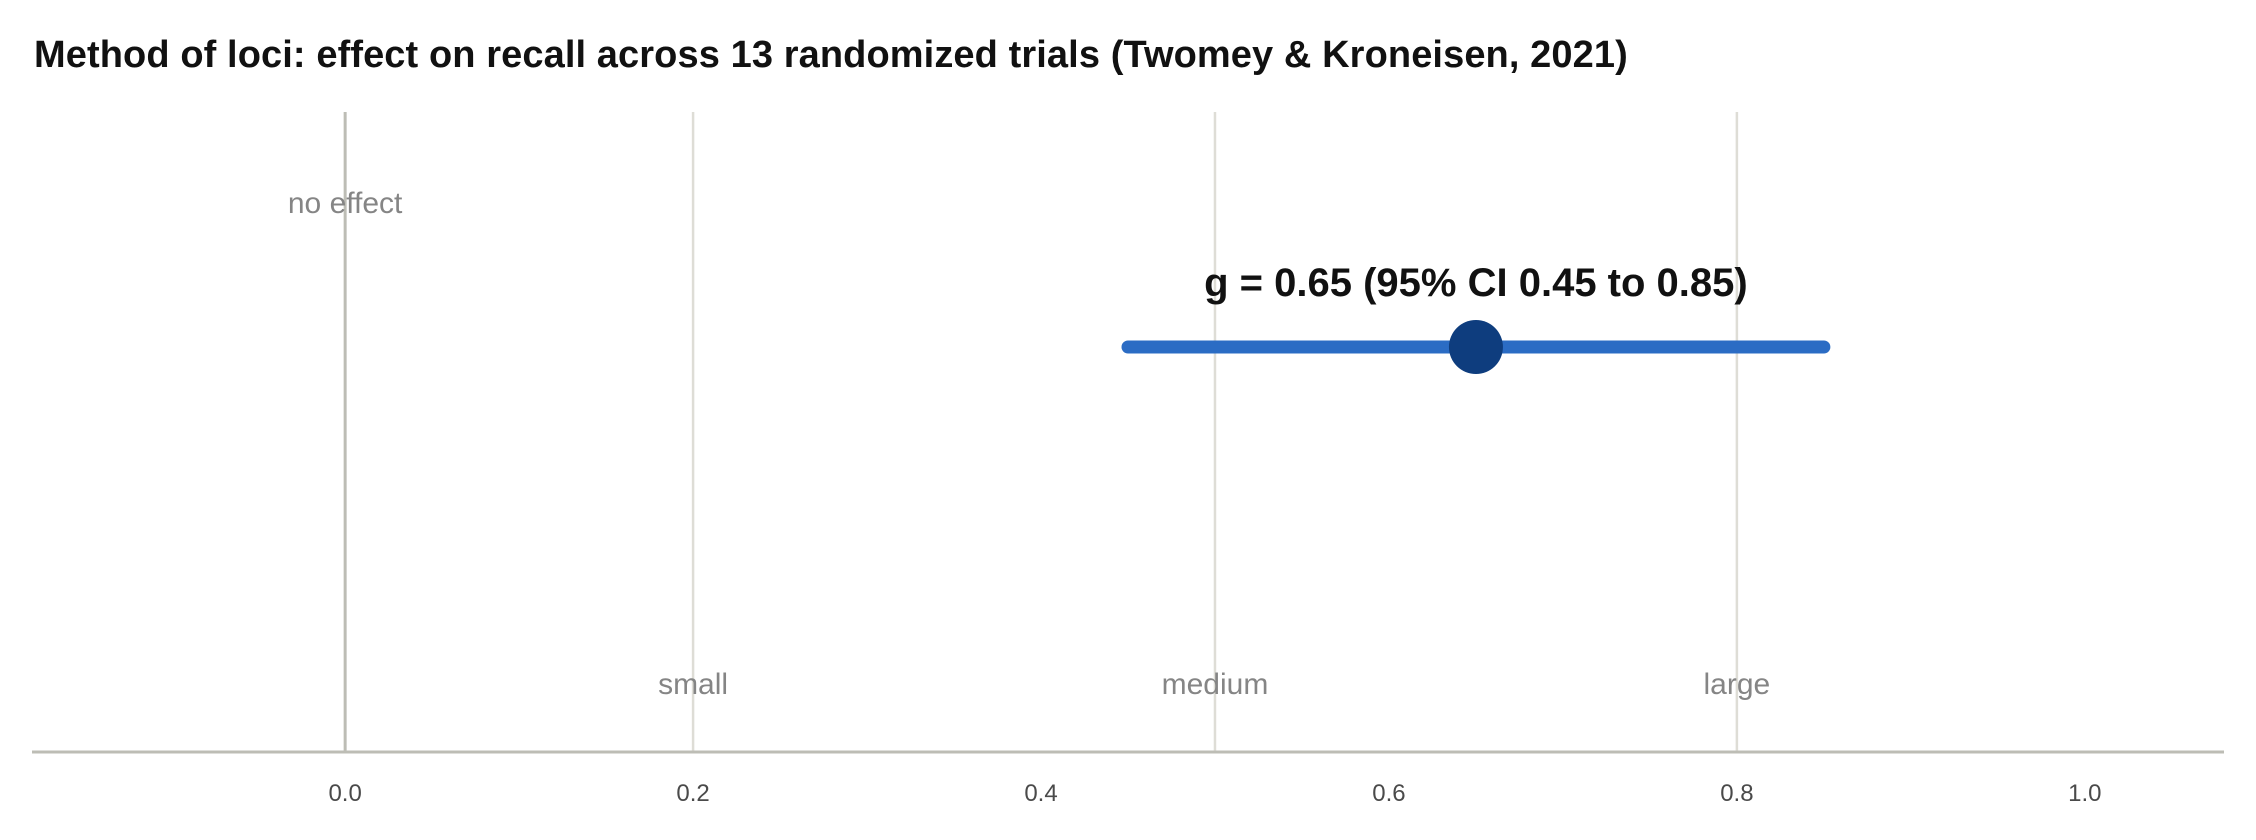 This screenshot has width=2256, height=840. Describe the element at coordinates (1475, 347) in the screenshot. I see `point-estimate-marker` at that location.